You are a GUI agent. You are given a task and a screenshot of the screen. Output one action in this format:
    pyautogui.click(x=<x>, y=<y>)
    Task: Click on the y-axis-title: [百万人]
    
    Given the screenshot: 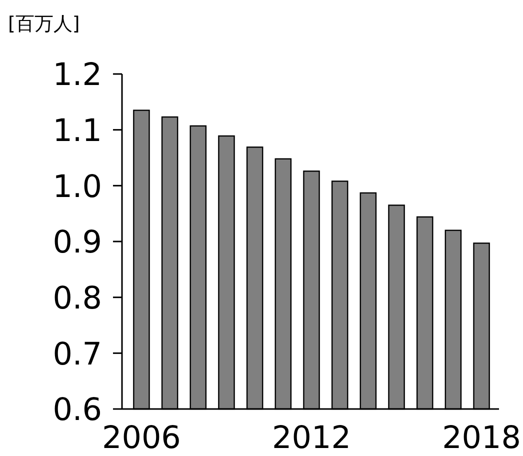 What is the action you would take?
    pyautogui.click(x=44, y=24)
    